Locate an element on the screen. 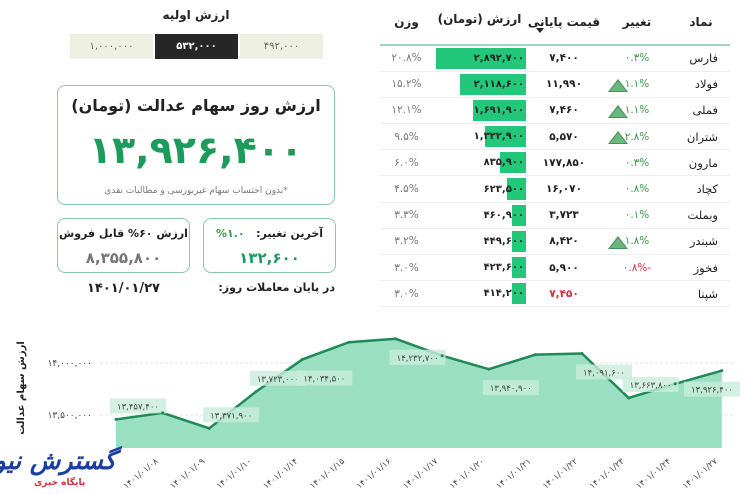 This screenshot has height=494, width=744. last-change-title: آخرین تغییر: ۱.۰% is located at coordinates (269, 233).